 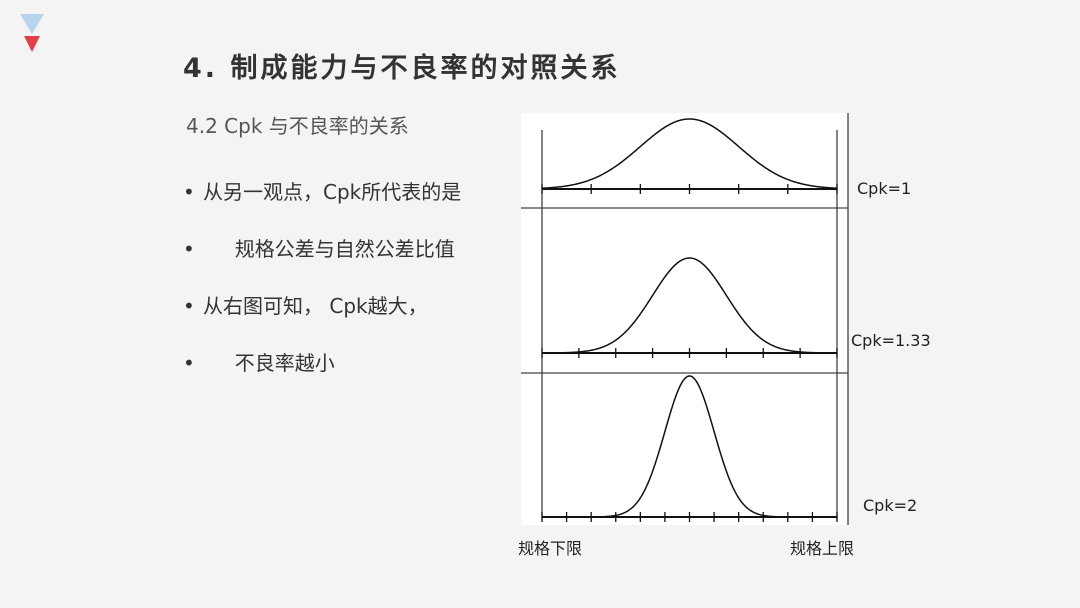 What do you see at coordinates (822, 548) in the screenshot?
I see `upper-limit-label: 规格上限` at bounding box center [822, 548].